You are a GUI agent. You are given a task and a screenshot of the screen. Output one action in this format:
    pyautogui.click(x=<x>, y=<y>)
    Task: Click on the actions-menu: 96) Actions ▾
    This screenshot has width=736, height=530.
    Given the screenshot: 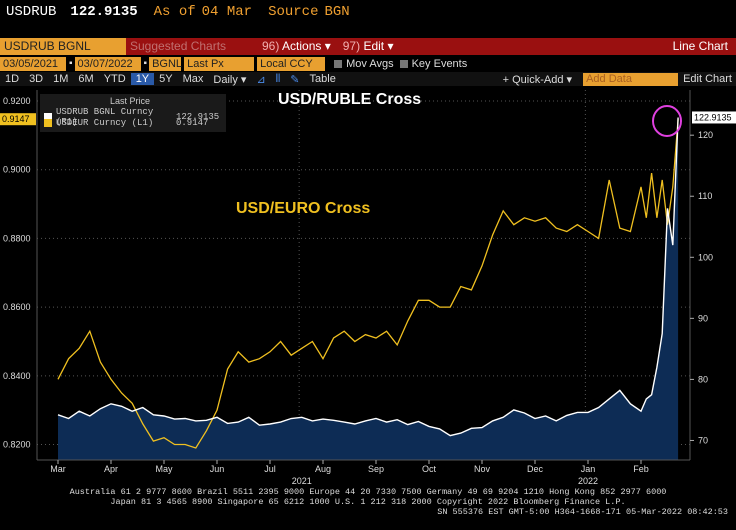 What is the action you would take?
    pyautogui.click(x=296, y=46)
    